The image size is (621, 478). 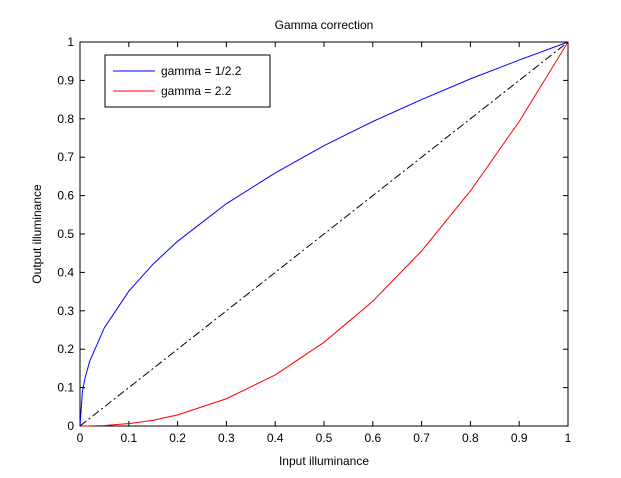 I want to click on y-tick-label: 1, so click(x=70, y=42).